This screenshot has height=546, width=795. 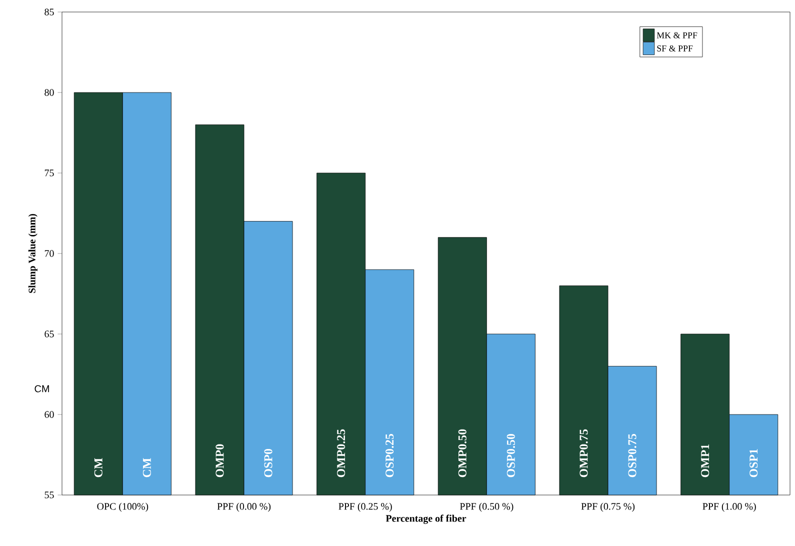 What do you see at coordinates (487, 507) in the screenshot?
I see `x-tick-label: PPF (0.50 %)` at bounding box center [487, 507].